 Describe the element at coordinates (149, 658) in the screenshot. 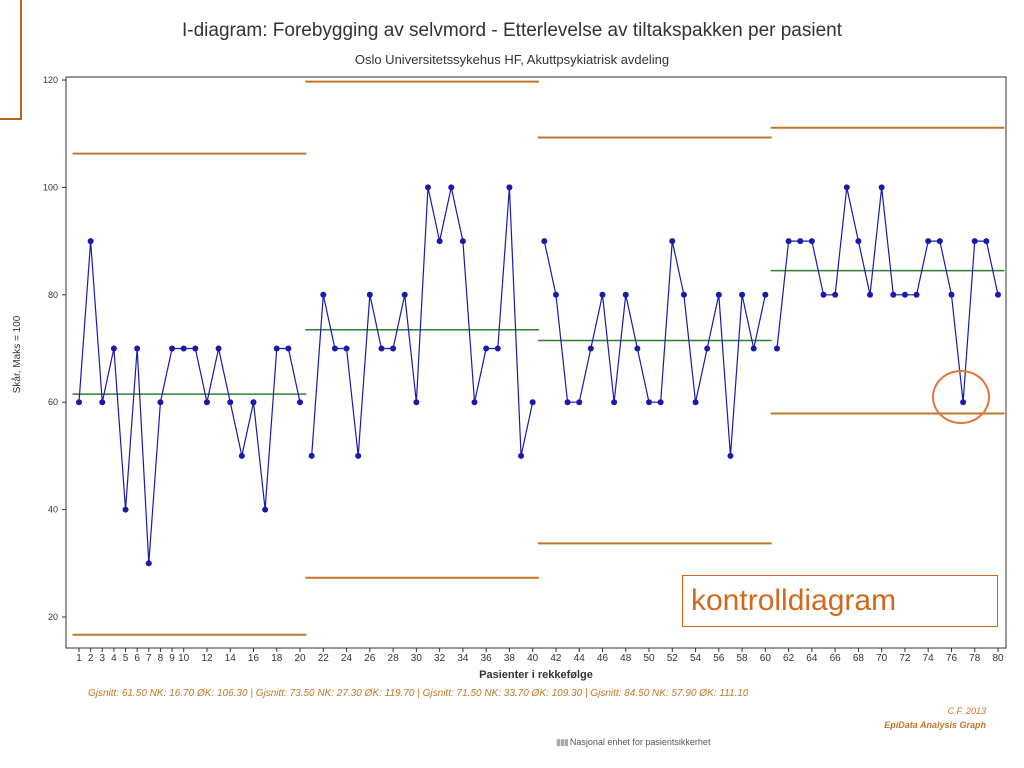

I see `x-tick-label: 7` at that location.